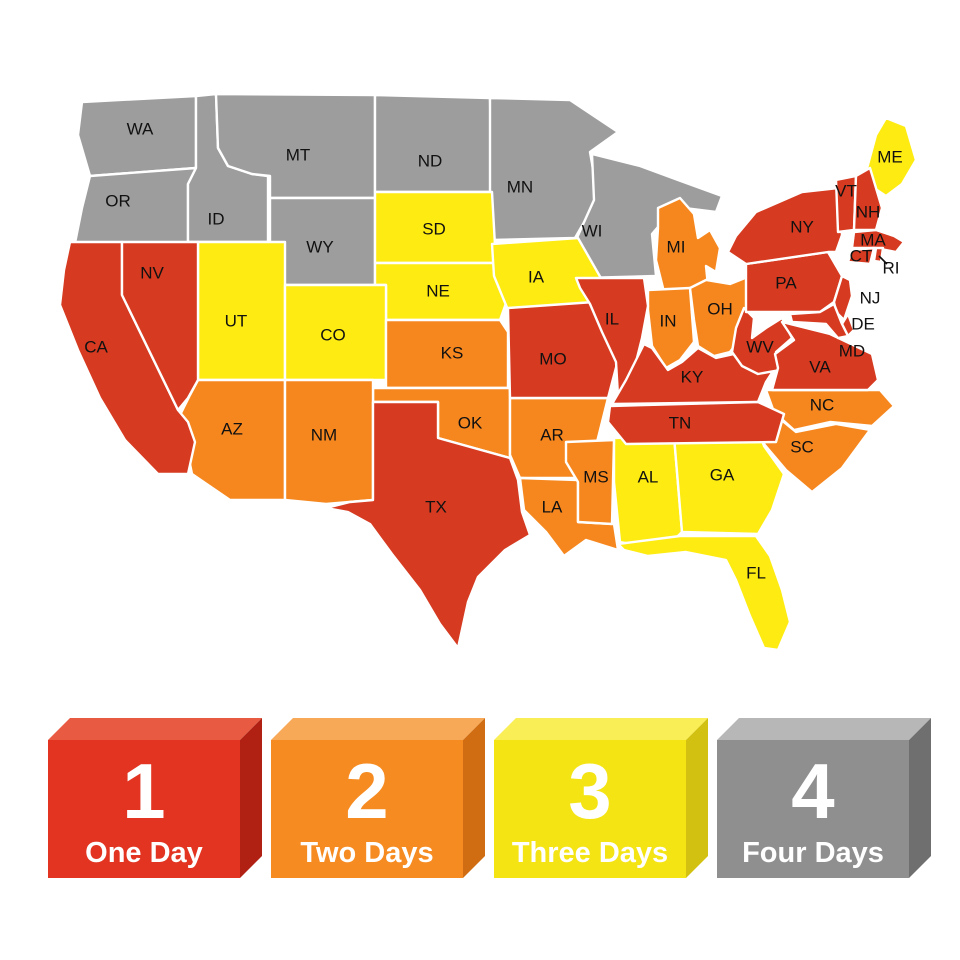 Image resolution: width=960 pixels, height=960 pixels. I want to click on state-ri-leader-line, so click(883, 260).